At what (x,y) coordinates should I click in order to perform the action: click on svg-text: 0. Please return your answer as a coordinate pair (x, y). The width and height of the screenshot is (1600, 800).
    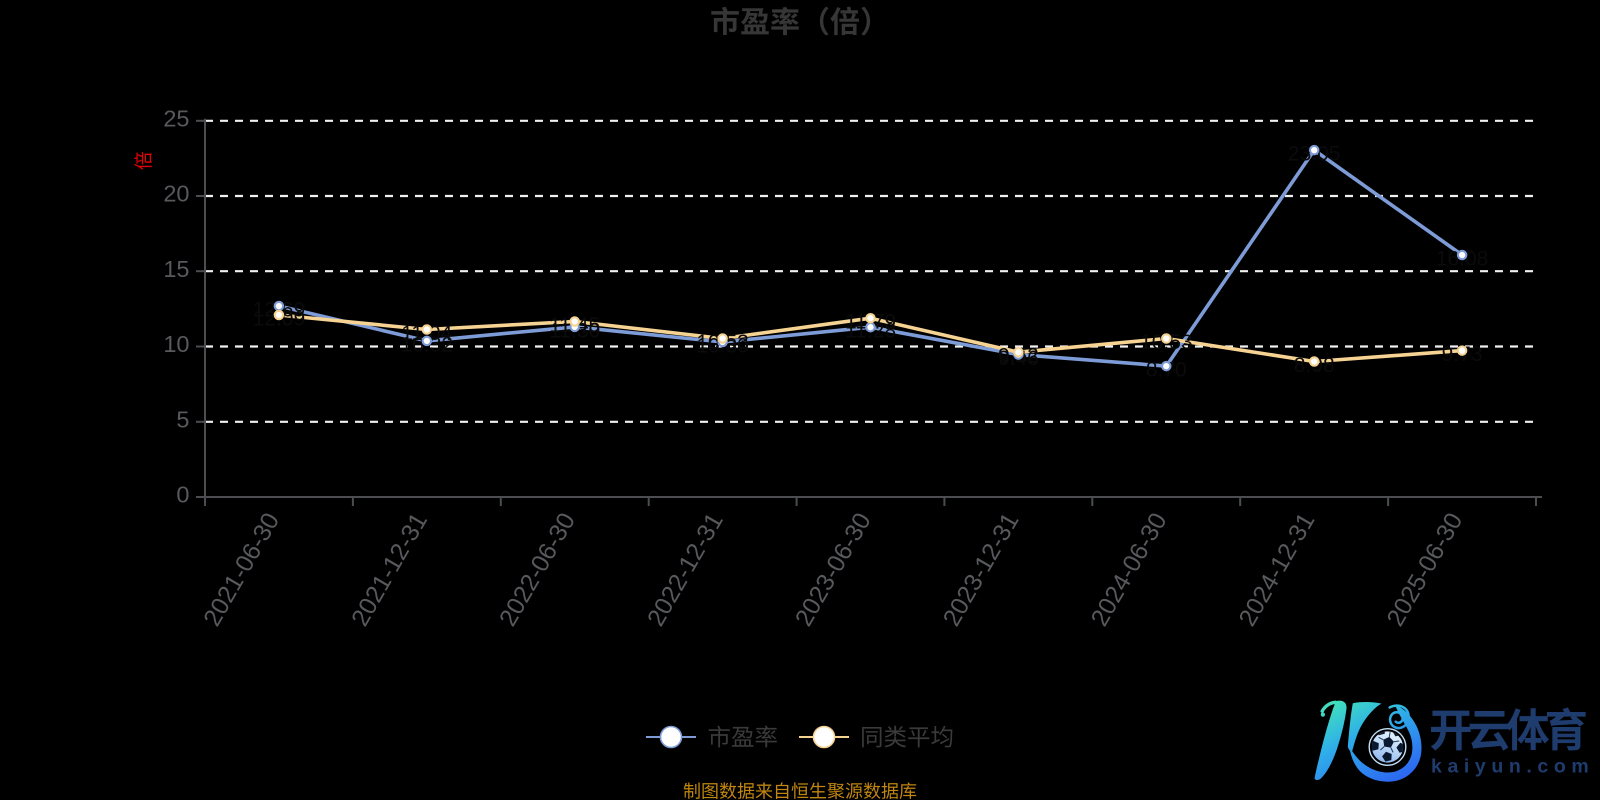
    Looking at the image, I should click on (182, 495).